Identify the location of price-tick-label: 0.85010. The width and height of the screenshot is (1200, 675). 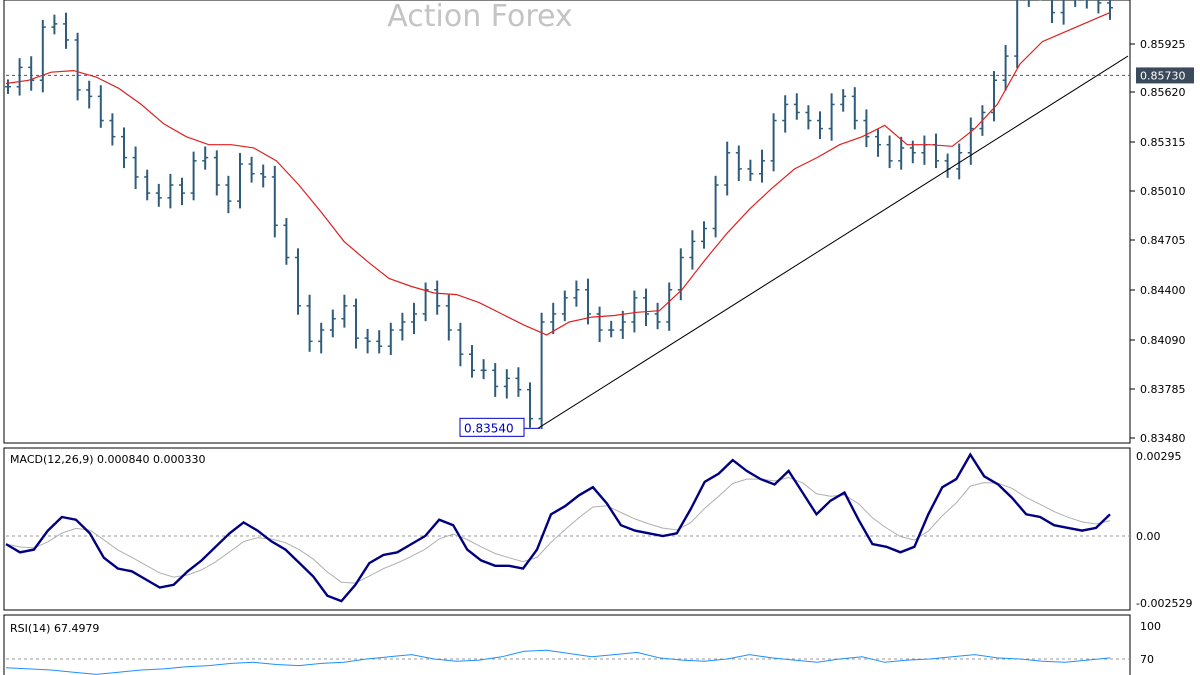
(1163, 191).